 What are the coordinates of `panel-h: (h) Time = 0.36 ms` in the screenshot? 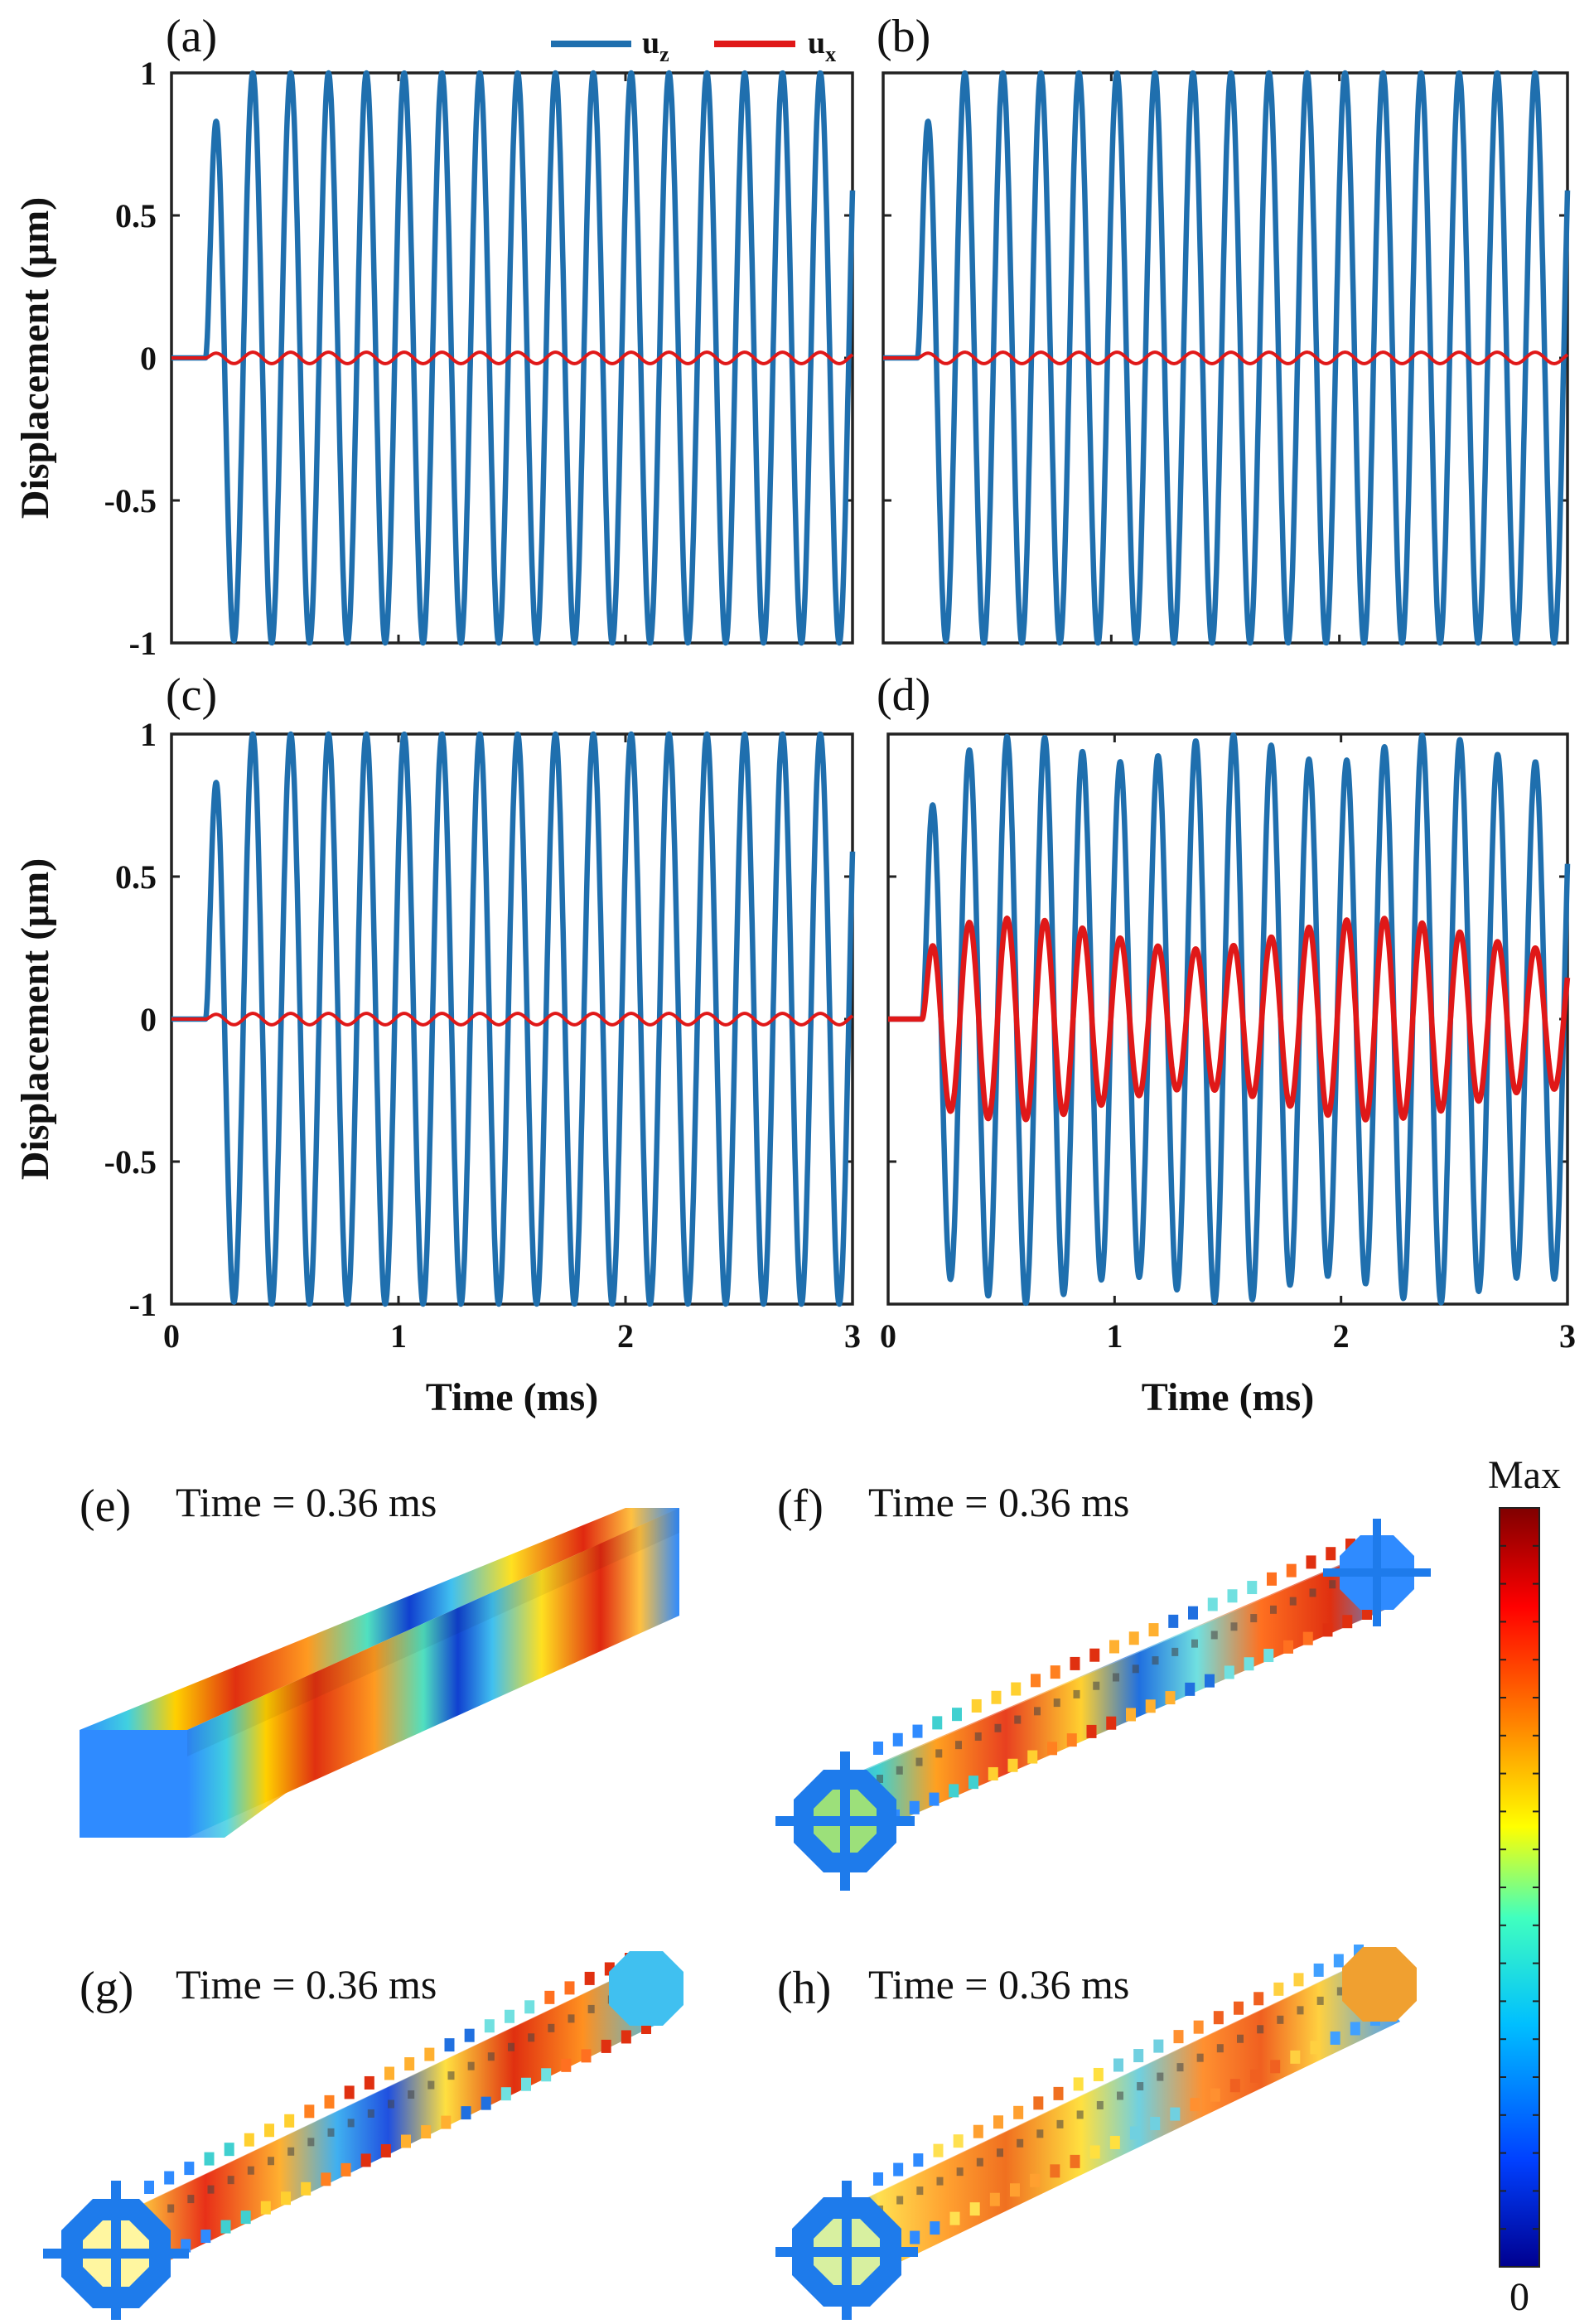 It's located at (1096, 2134).